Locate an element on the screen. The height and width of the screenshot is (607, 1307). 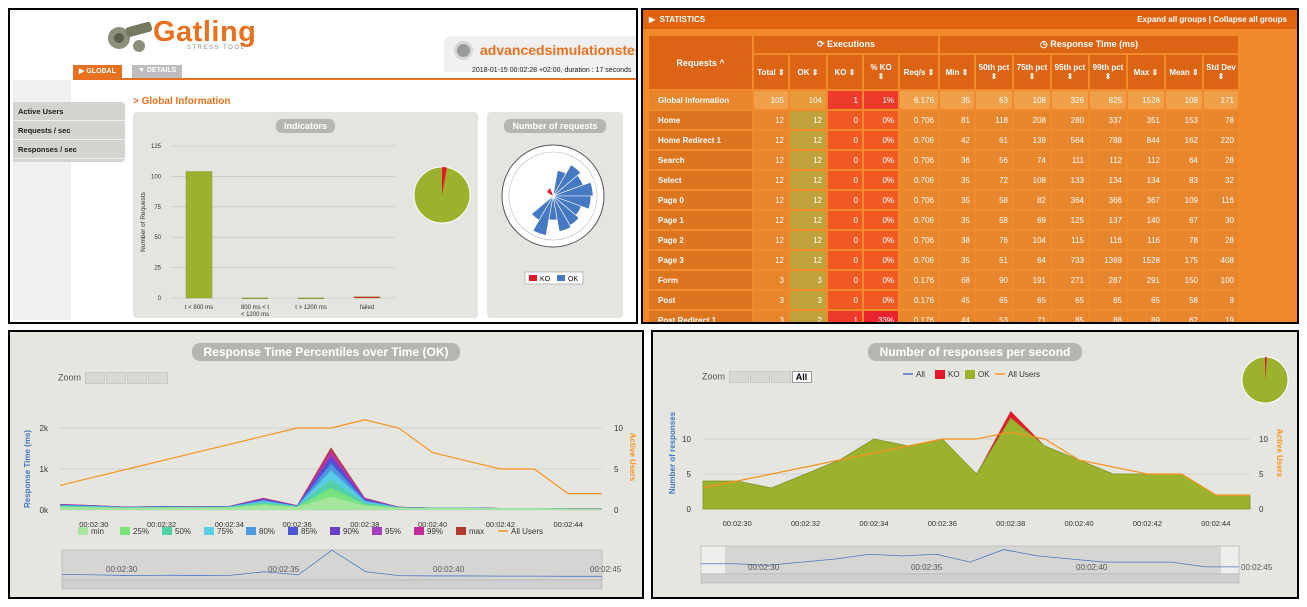
table-row: Home 12 12 0 0% 0.706 81 118 208 280 337 351 153 78 is located at coordinates (943, 120).